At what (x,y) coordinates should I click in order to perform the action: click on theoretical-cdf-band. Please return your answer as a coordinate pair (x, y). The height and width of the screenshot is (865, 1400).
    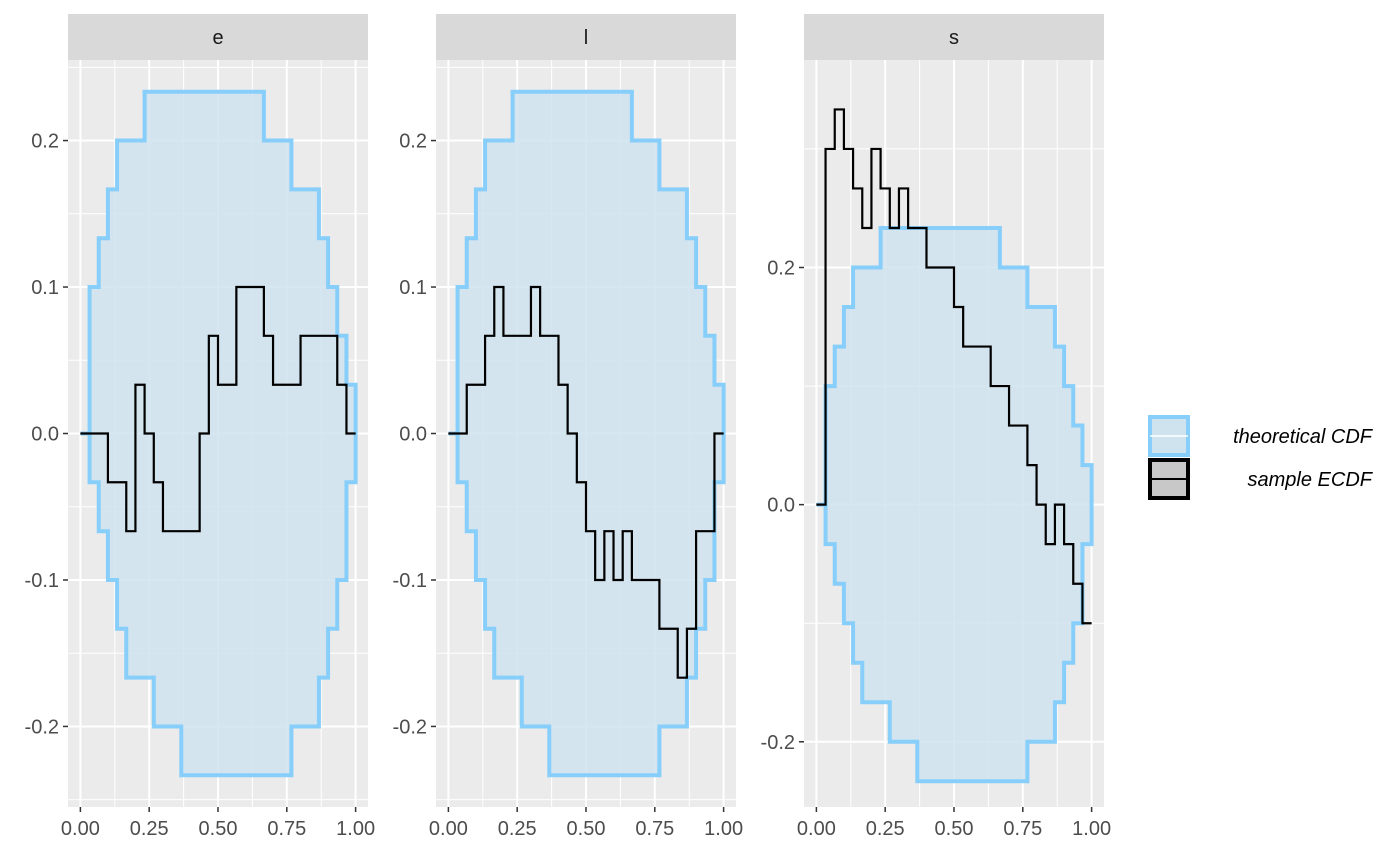
    Looking at the image, I should click on (955, 505).